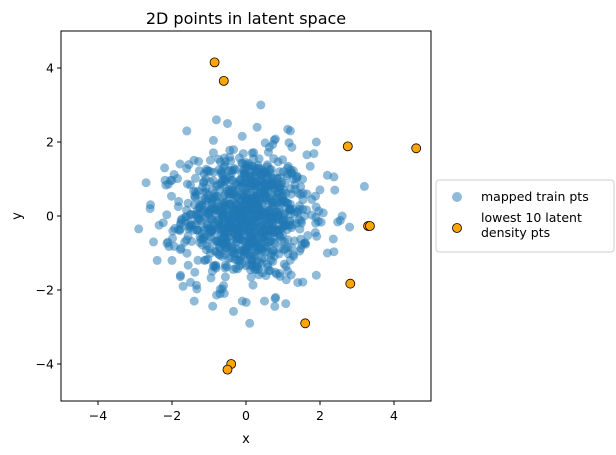 The width and height of the screenshot is (616, 455). Describe the element at coordinates (535, 196) in the screenshot. I see `legend-label-train: mapped train pts` at that location.